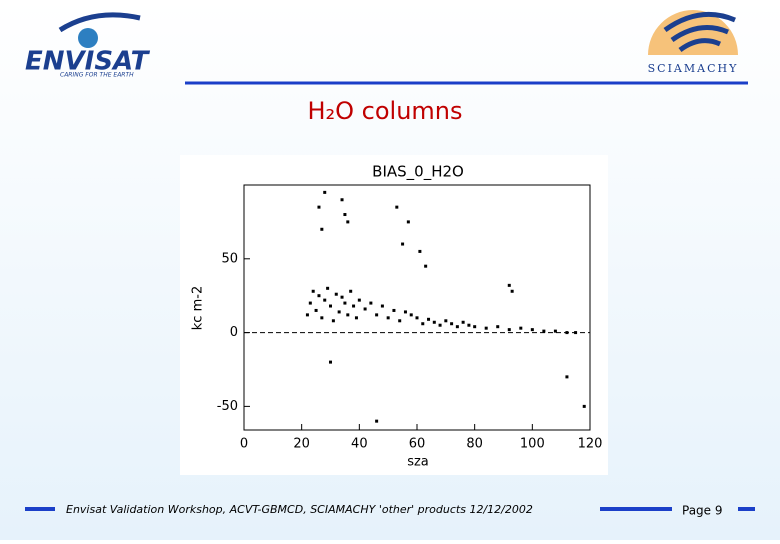 Image resolution: width=780 pixels, height=544 pixels. I want to click on y-axis-label: kc m-2, so click(198, 308).